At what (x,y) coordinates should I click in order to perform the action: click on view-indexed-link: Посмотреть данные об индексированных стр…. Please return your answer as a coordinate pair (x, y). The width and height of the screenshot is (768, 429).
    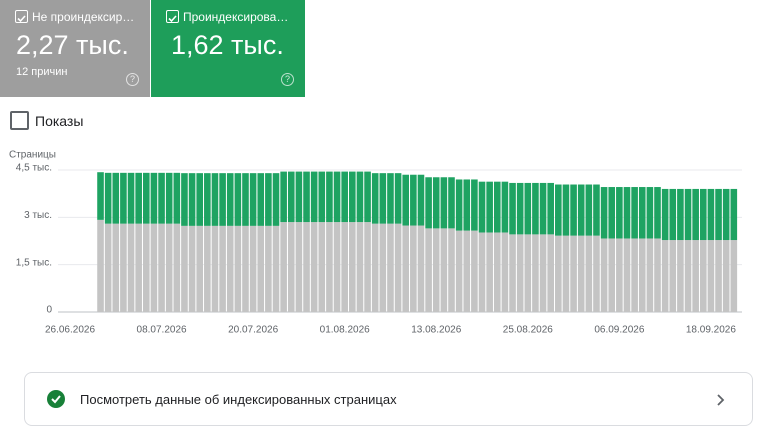
    Looking at the image, I should click on (388, 399).